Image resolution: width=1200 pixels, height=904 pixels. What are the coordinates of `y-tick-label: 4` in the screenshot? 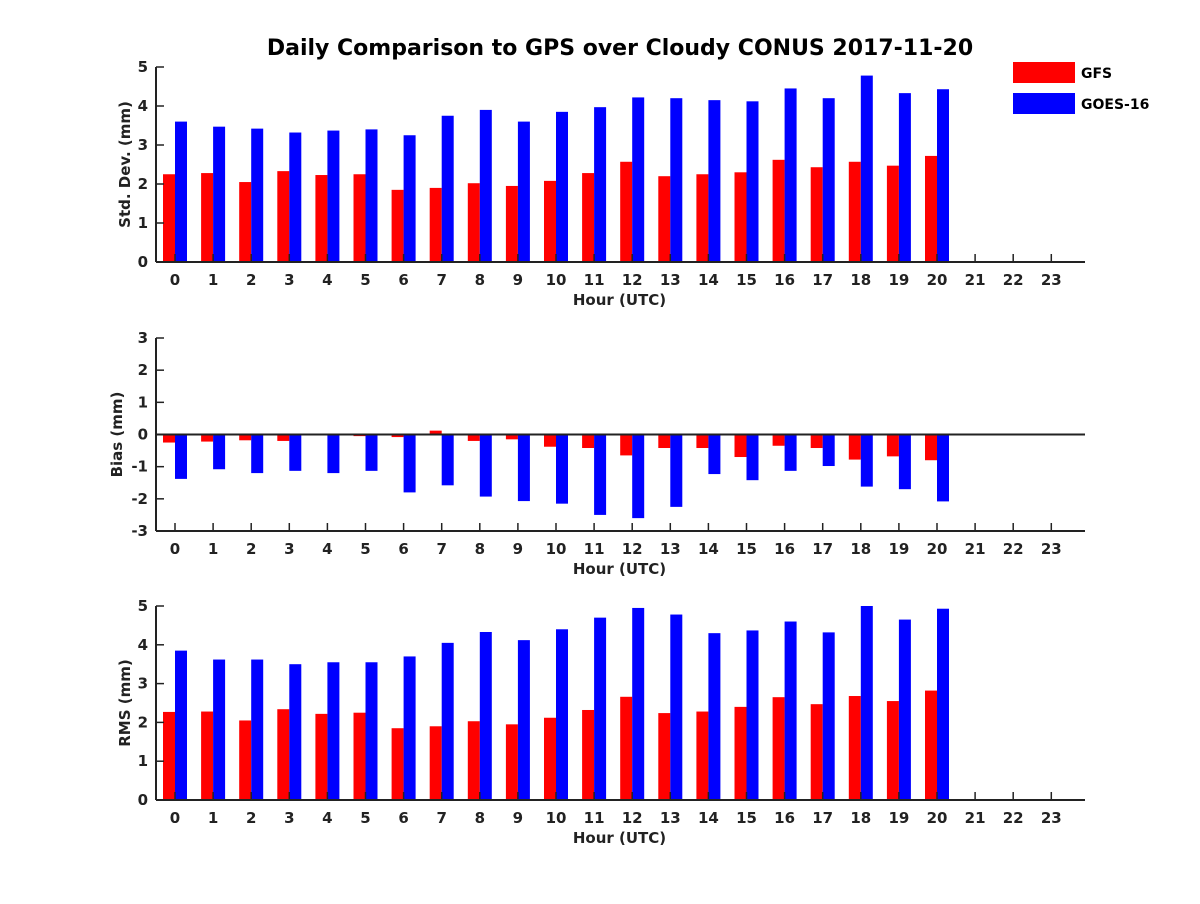 It's located at (143, 645).